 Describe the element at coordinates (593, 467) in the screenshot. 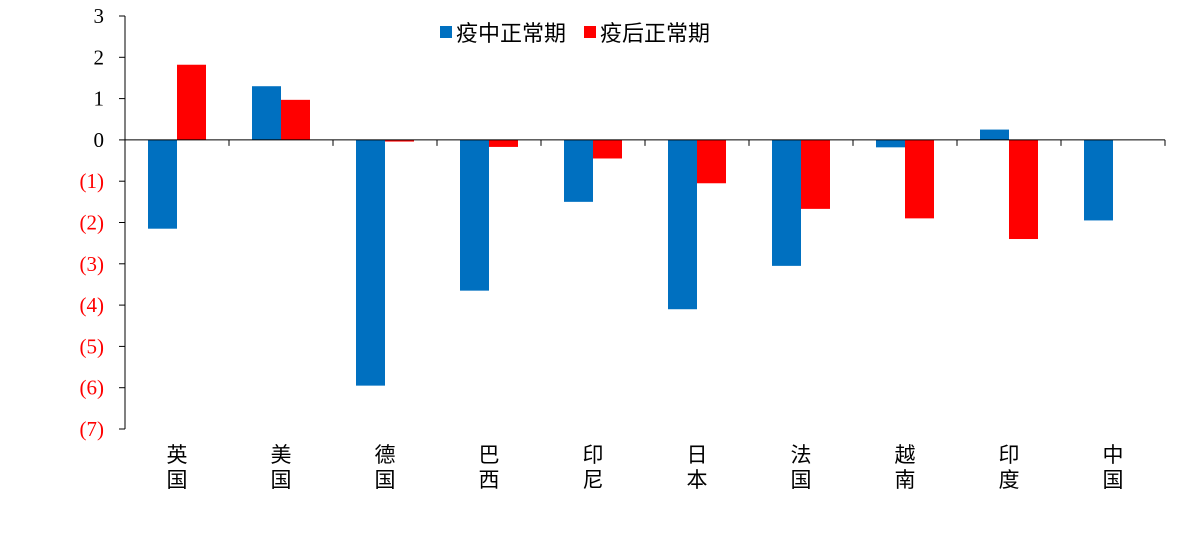

I see `x-category-label-5: 印尼` at that location.